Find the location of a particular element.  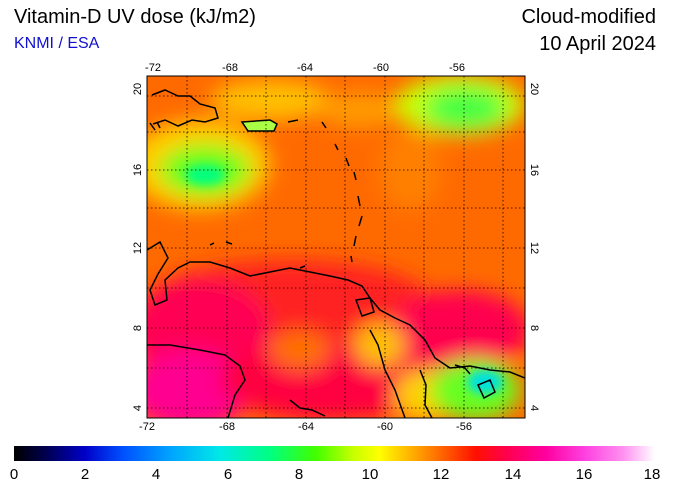

lat-tick-right: 20 is located at coordinates (534, 89).